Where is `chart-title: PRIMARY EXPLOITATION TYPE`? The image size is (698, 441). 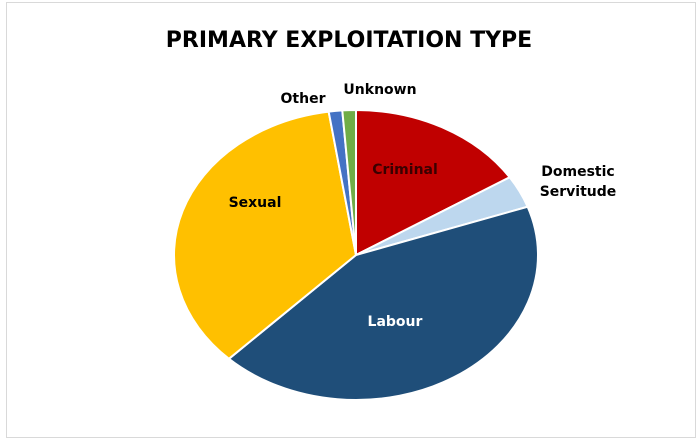
chart-title: PRIMARY EXPLOITATION TYPE is located at coordinates (349, 40).